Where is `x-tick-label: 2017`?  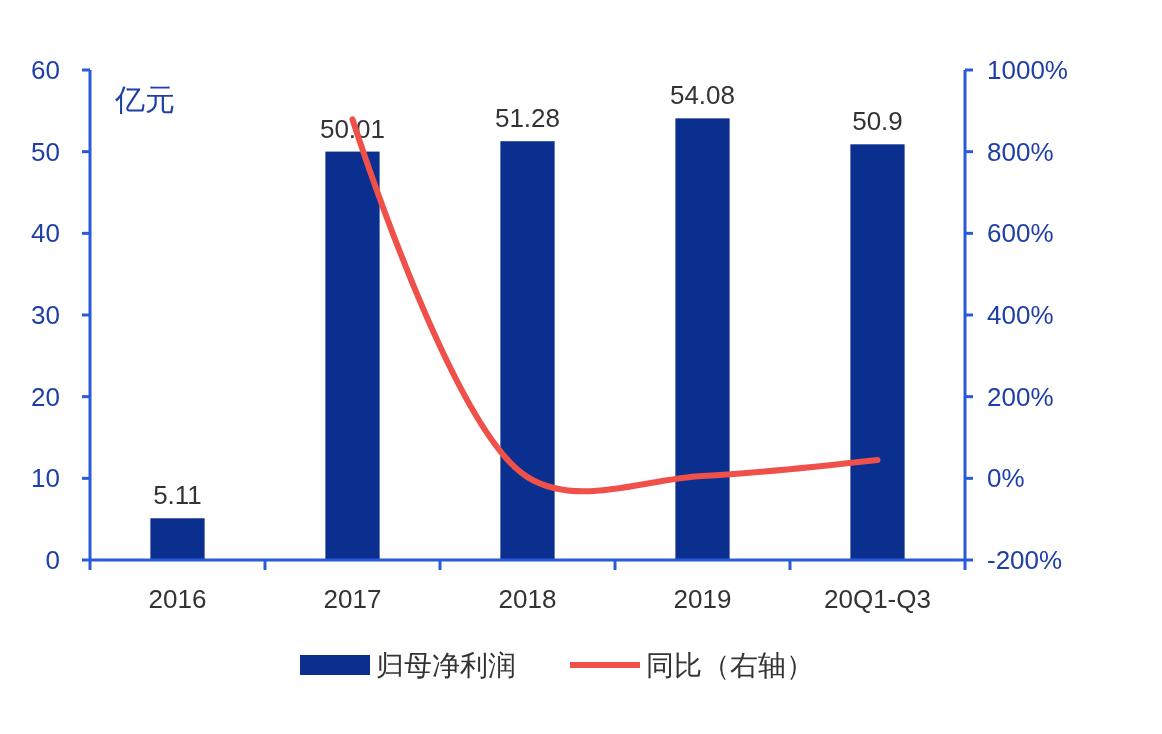
x-tick-label: 2017 is located at coordinates (352, 599).